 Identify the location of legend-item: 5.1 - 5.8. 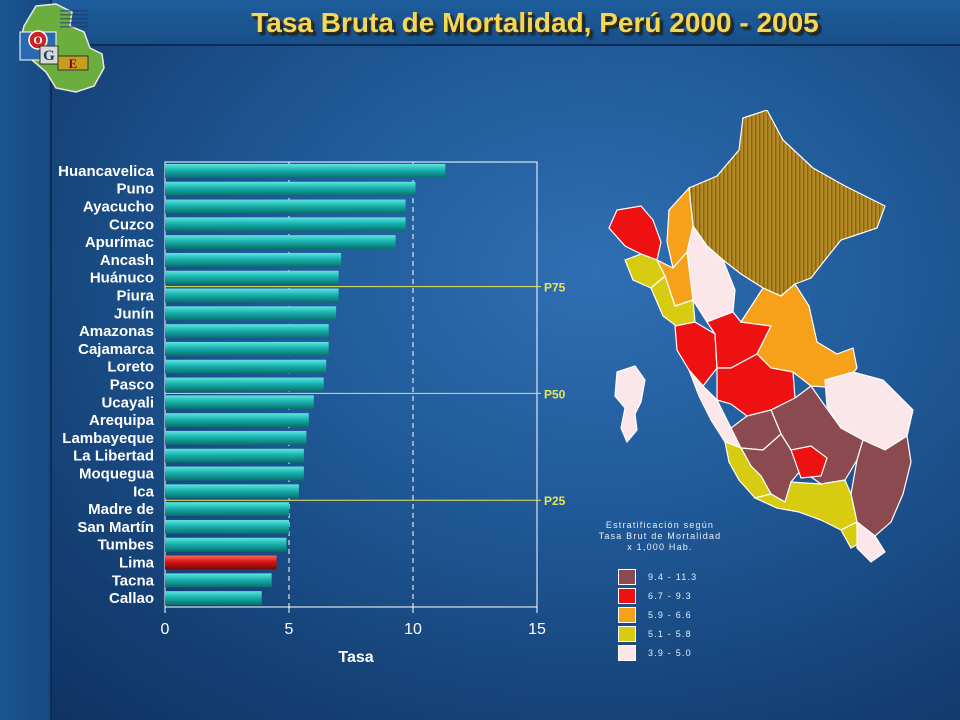
(674, 633).